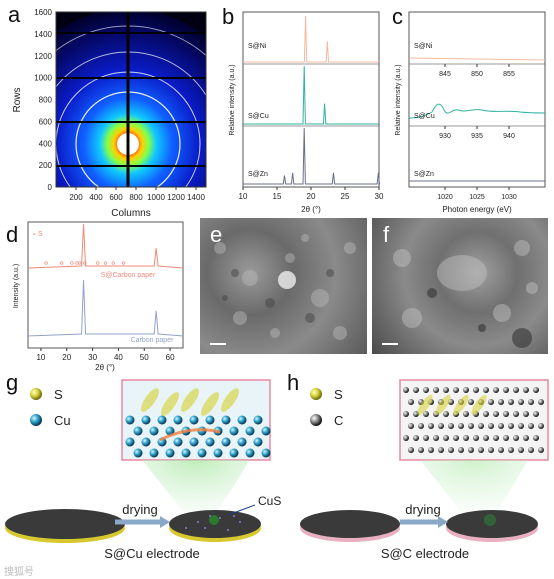 The image size is (554, 579). Describe the element at coordinates (445, 74) in the screenshot. I see `panel-c-tick-label: 845` at that location.